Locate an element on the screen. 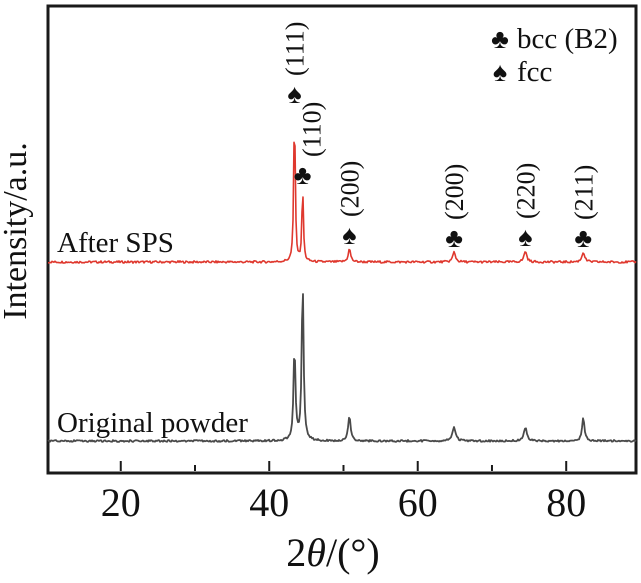  peak-hkl-label: (110) is located at coordinates (312, 129).